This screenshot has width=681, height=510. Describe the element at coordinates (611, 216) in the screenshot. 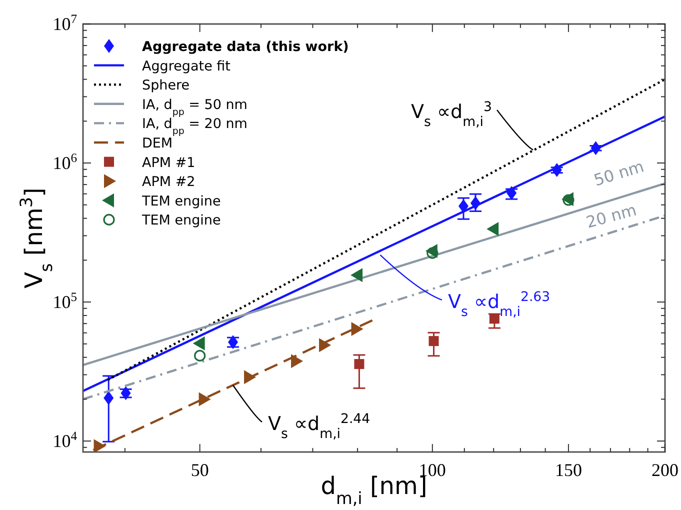

I see `annotation: 20 nm` at that location.